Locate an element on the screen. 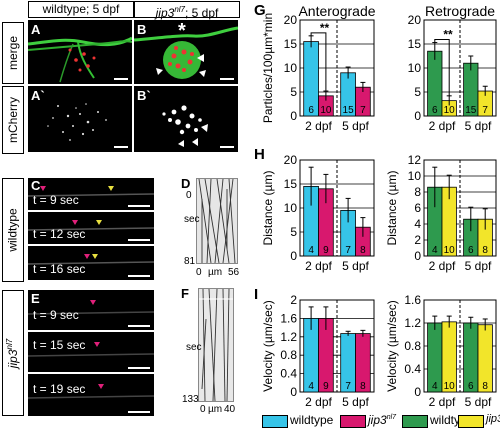 The height and width of the screenshot is (431, 500). panel-b-merge-image: B * is located at coordinates (186, 52).